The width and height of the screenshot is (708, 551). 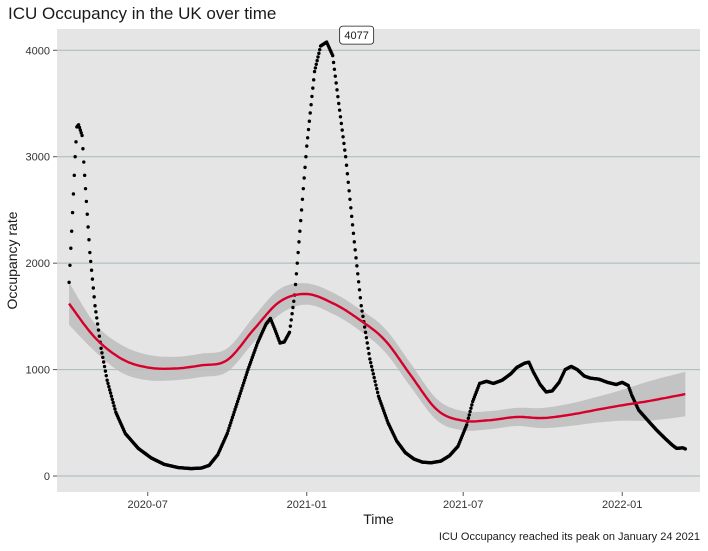 I want to click on peak-annotation: 4077, so click(x=357, y=35).